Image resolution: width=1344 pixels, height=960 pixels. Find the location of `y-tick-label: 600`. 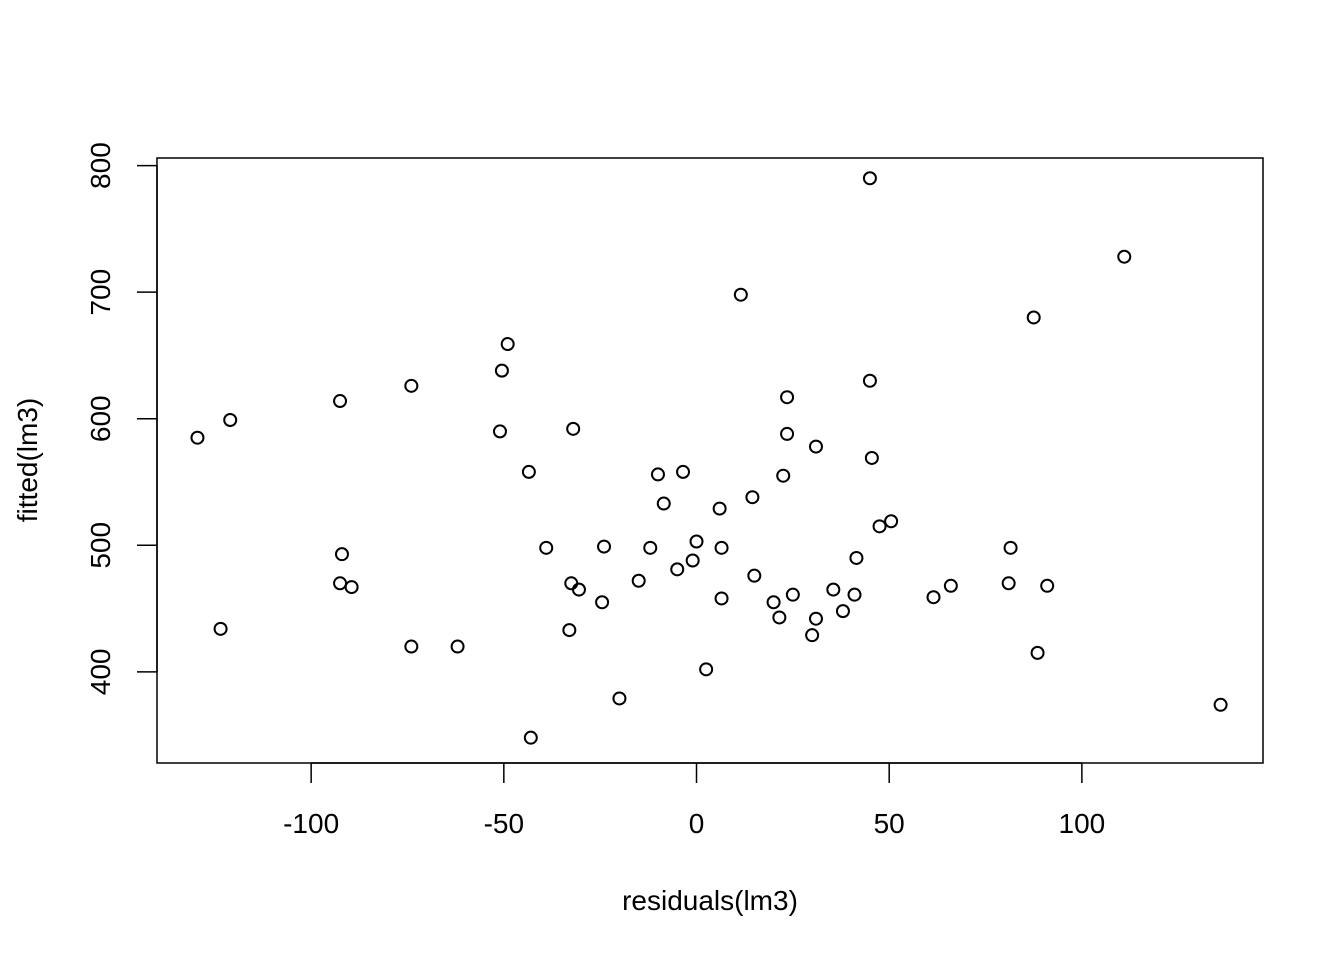

y-tick-label: 600 is located at coordinates (100, 418).